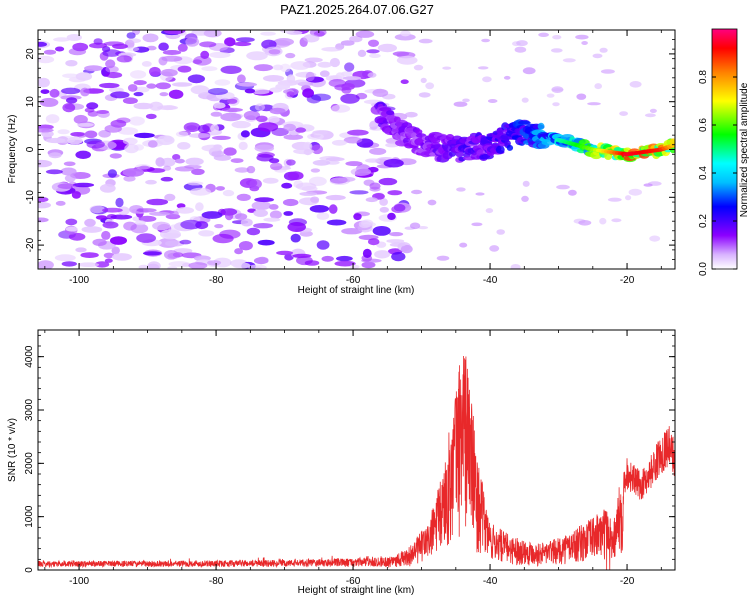 The height and width of the screenshot is (600, 750). Describe the element at coordinates (490, 280) in the screenshot. I see `x-tick-label: -40` at that location.